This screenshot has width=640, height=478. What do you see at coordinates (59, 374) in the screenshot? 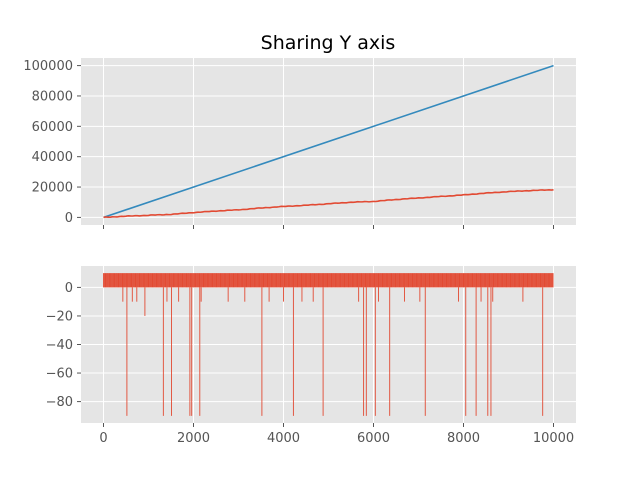
I see `bottom-y-tick-label: −60` at bounding box center [59, 374].